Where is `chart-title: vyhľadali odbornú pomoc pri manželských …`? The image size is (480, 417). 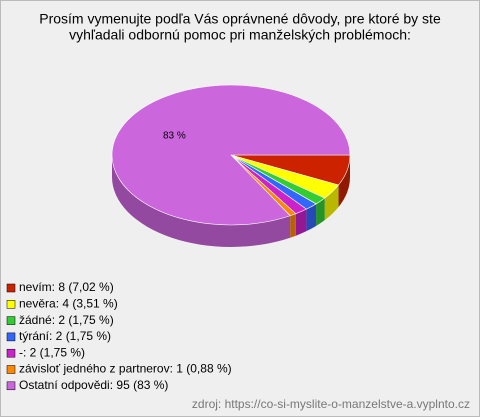 chart-title: vyhľadali odbornú pomoc pri manželských … is located at coordinates (240, 35).